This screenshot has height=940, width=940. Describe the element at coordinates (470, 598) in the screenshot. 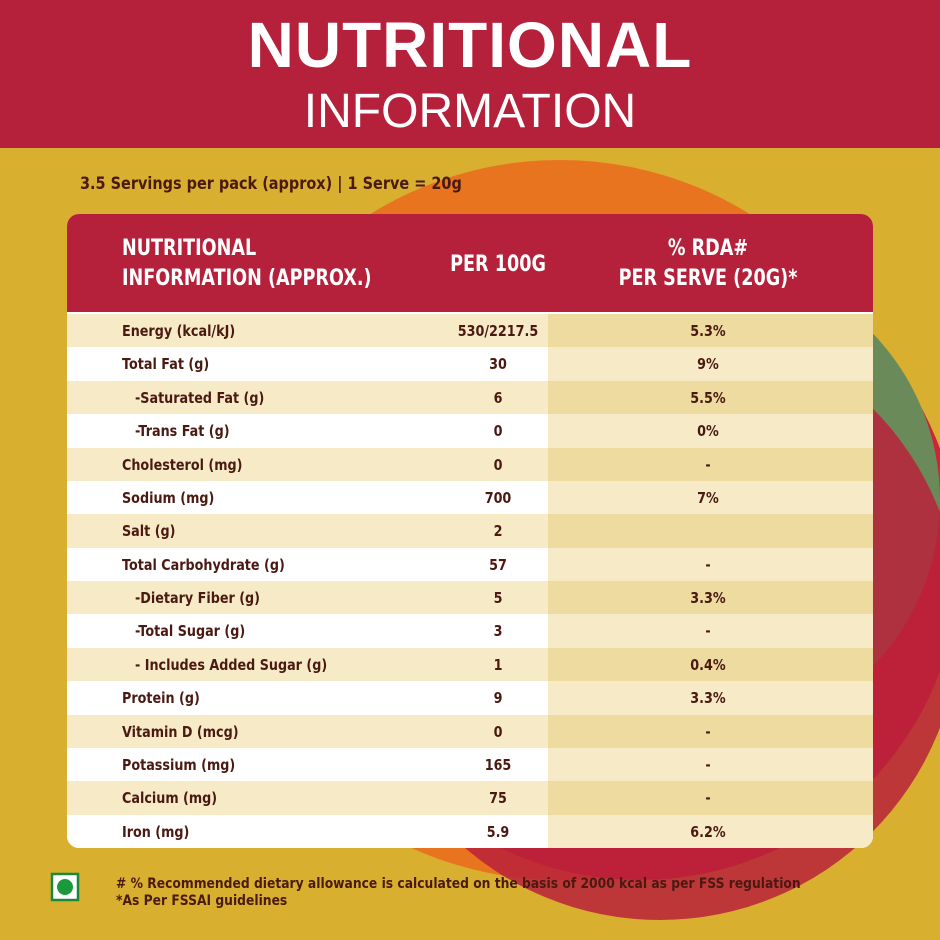

I see `table-row: -Dietary Fiber (g) 5 3.3%` at that location.